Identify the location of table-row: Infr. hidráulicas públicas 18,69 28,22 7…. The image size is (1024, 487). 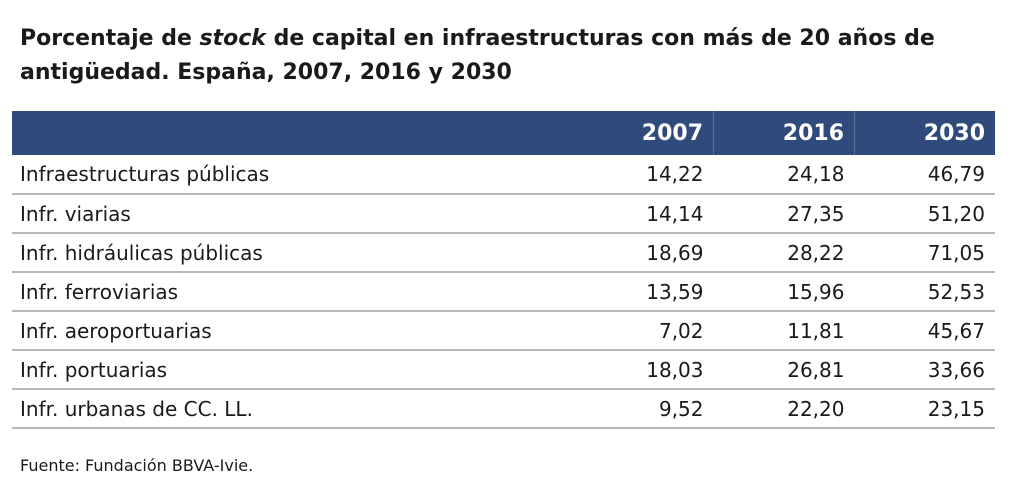
(503, 252).